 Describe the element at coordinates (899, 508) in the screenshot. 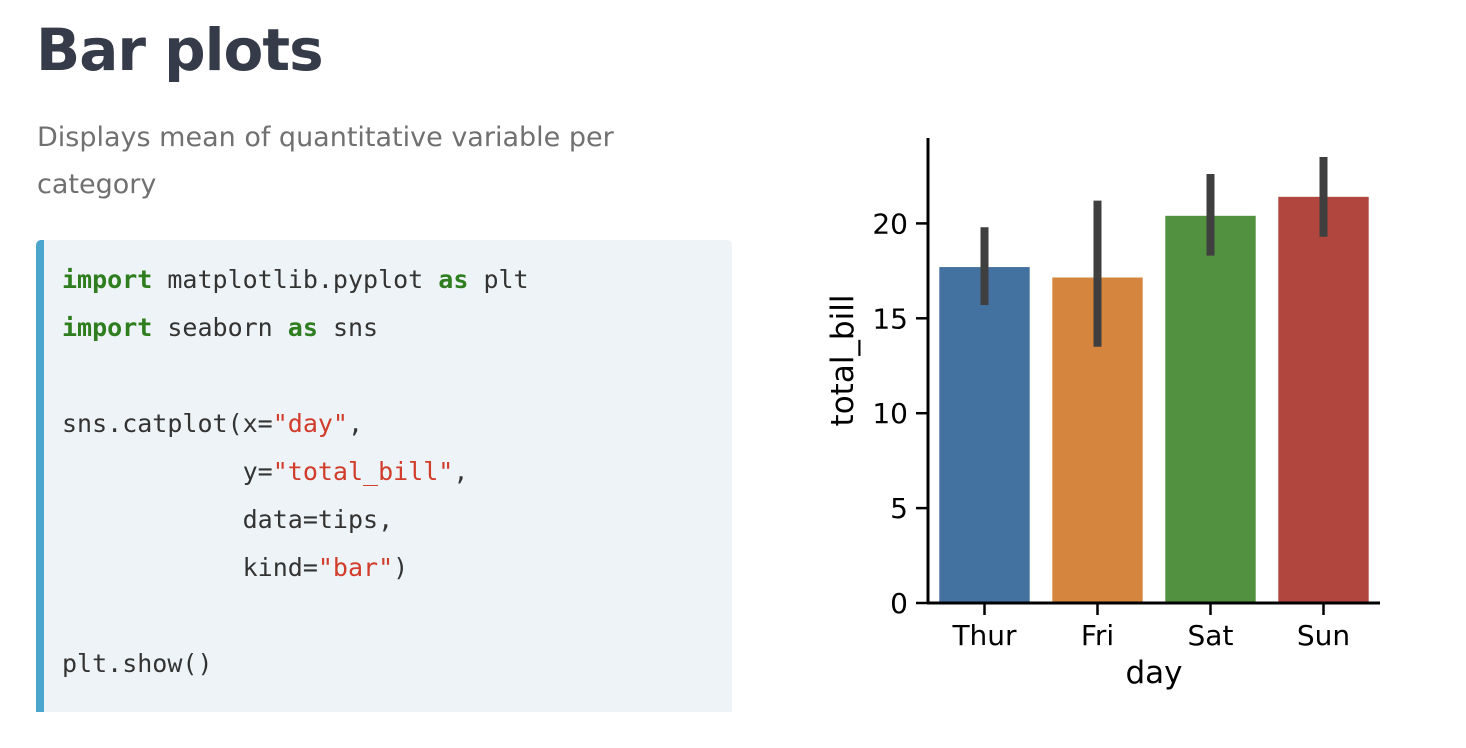

I see `y-tick-label: 5` at that location.